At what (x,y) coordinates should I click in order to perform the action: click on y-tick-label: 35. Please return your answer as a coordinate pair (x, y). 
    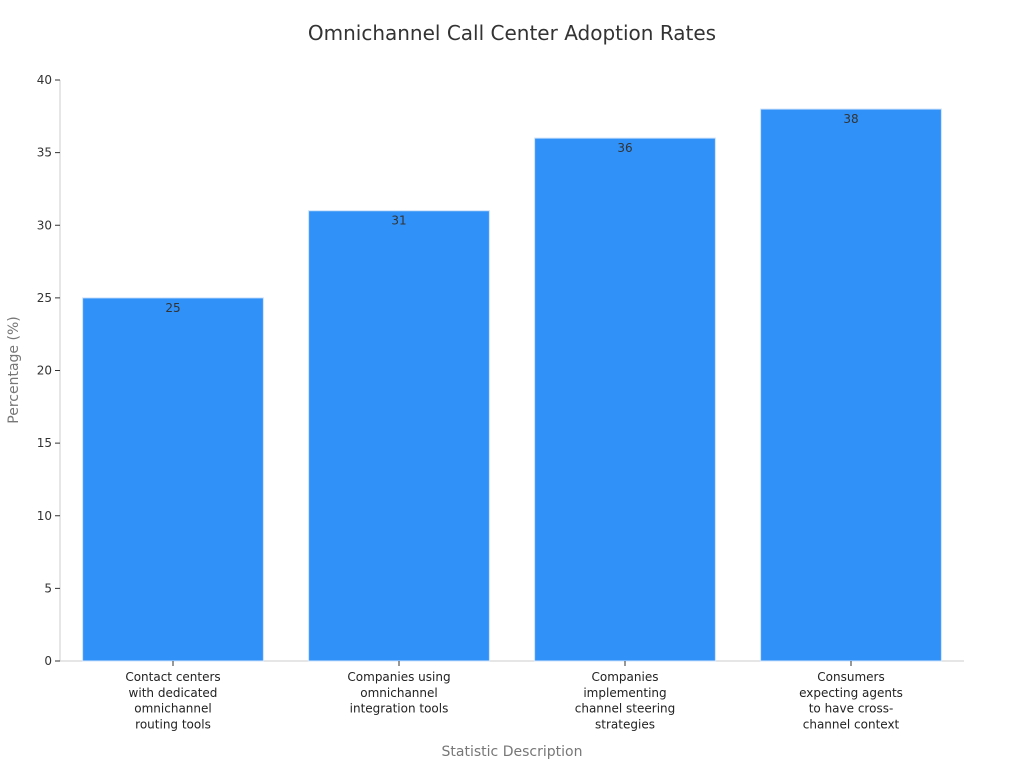
    Looking at the image, I should click on (44, 153).